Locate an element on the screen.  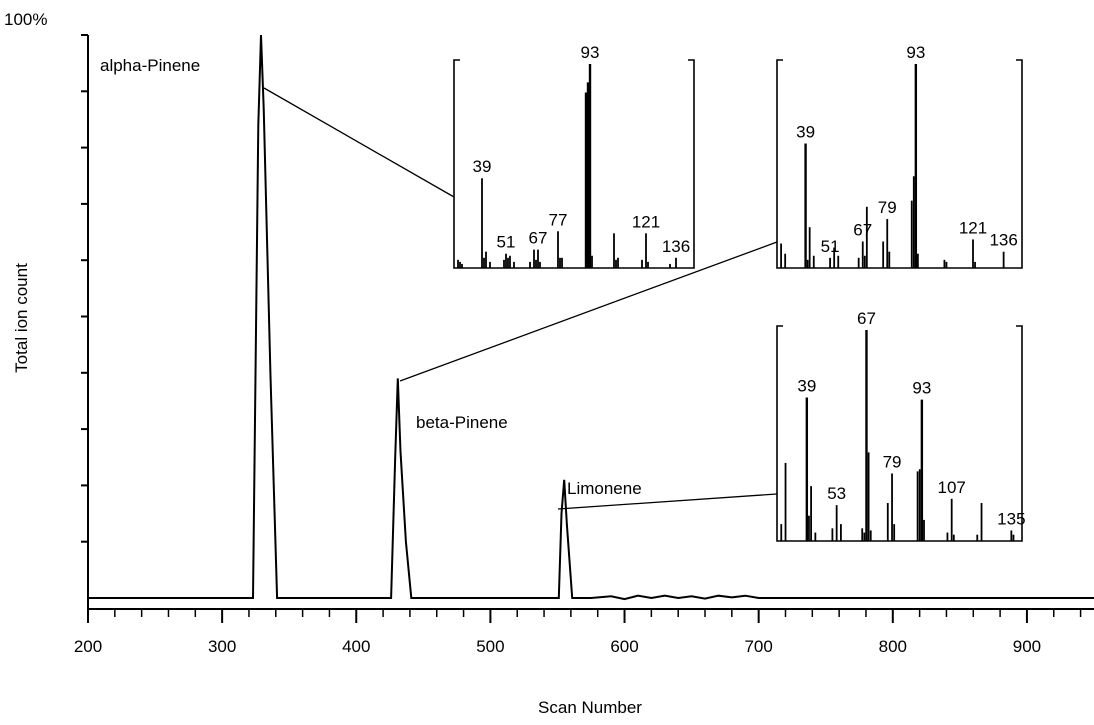
connector-line-limonene is located at coordinates (667, 501).